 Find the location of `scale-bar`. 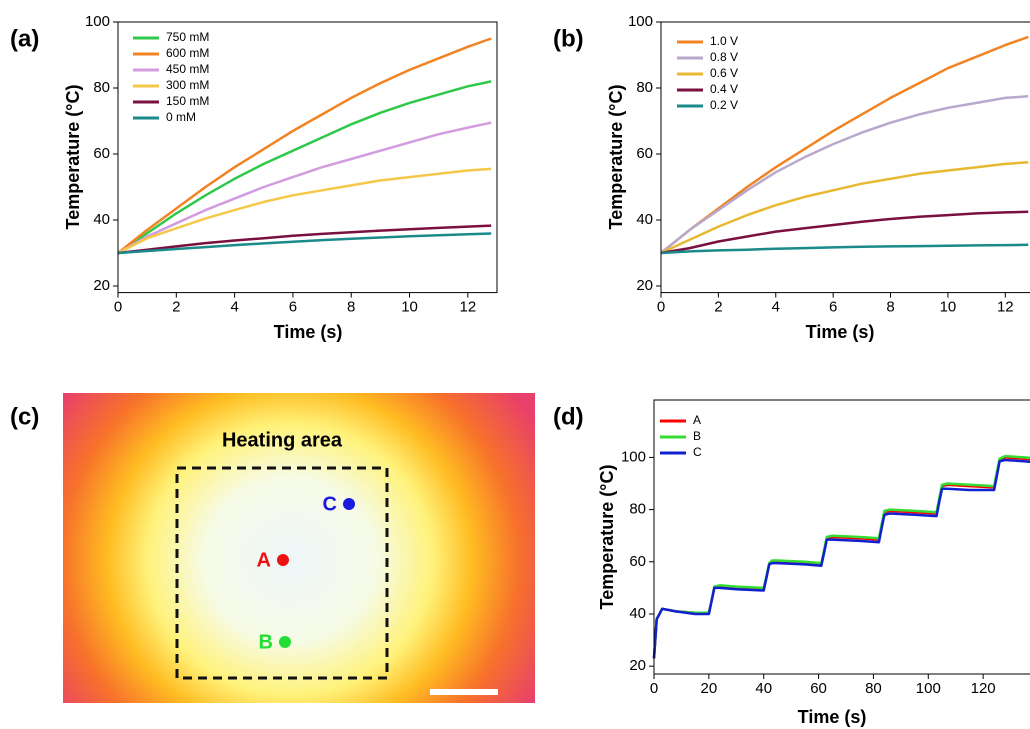

scale-bar is located at coordinates (464, 692).